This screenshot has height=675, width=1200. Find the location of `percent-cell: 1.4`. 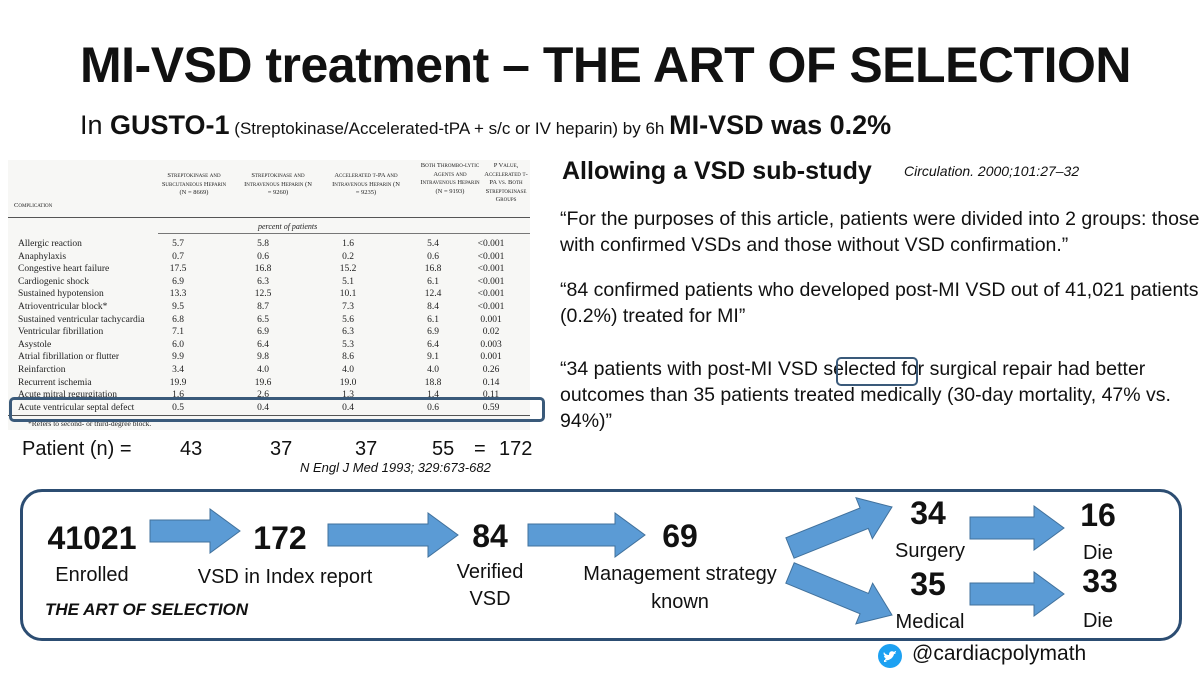

percent-cell: 1.4 is located at coordinates (433, 395).